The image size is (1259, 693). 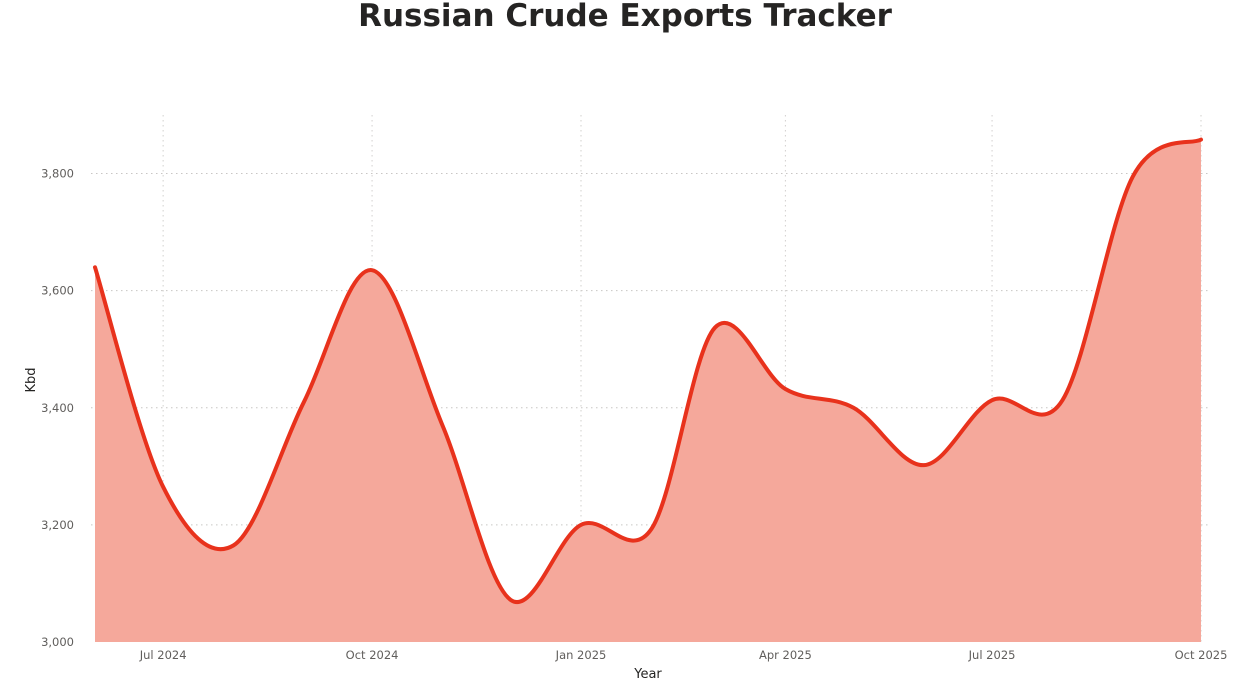 What do you see at coordinates (57, 174) in the screenshot?
I see `y-tick-label: 3,800` at bounding box center [57, 174].